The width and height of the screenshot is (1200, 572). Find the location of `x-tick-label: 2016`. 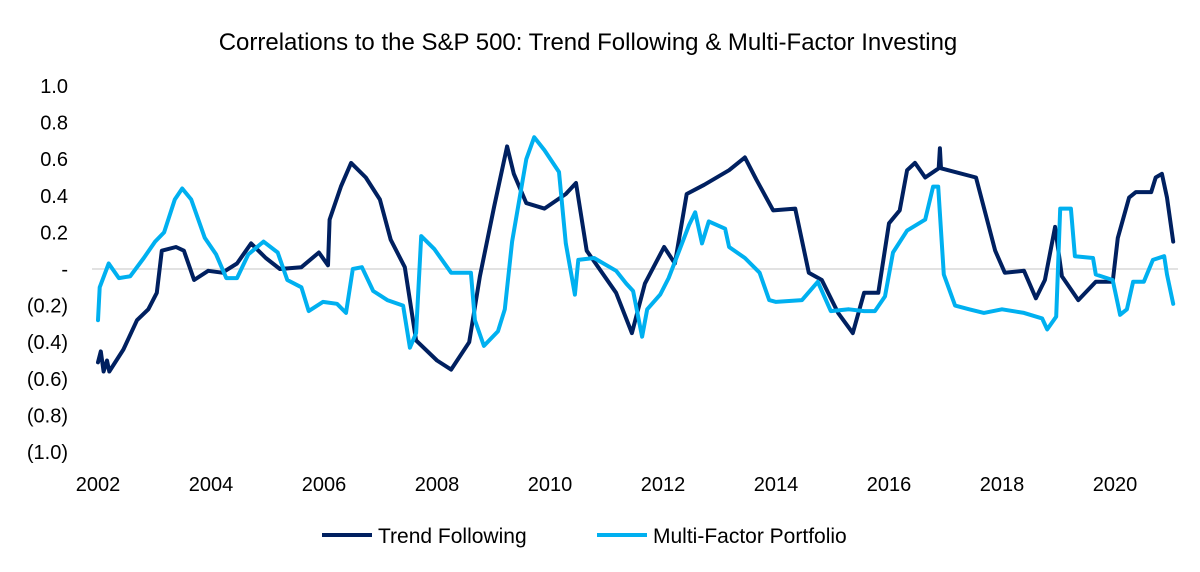

x-tick-label: 2016 is located at coordinates (889, 485).